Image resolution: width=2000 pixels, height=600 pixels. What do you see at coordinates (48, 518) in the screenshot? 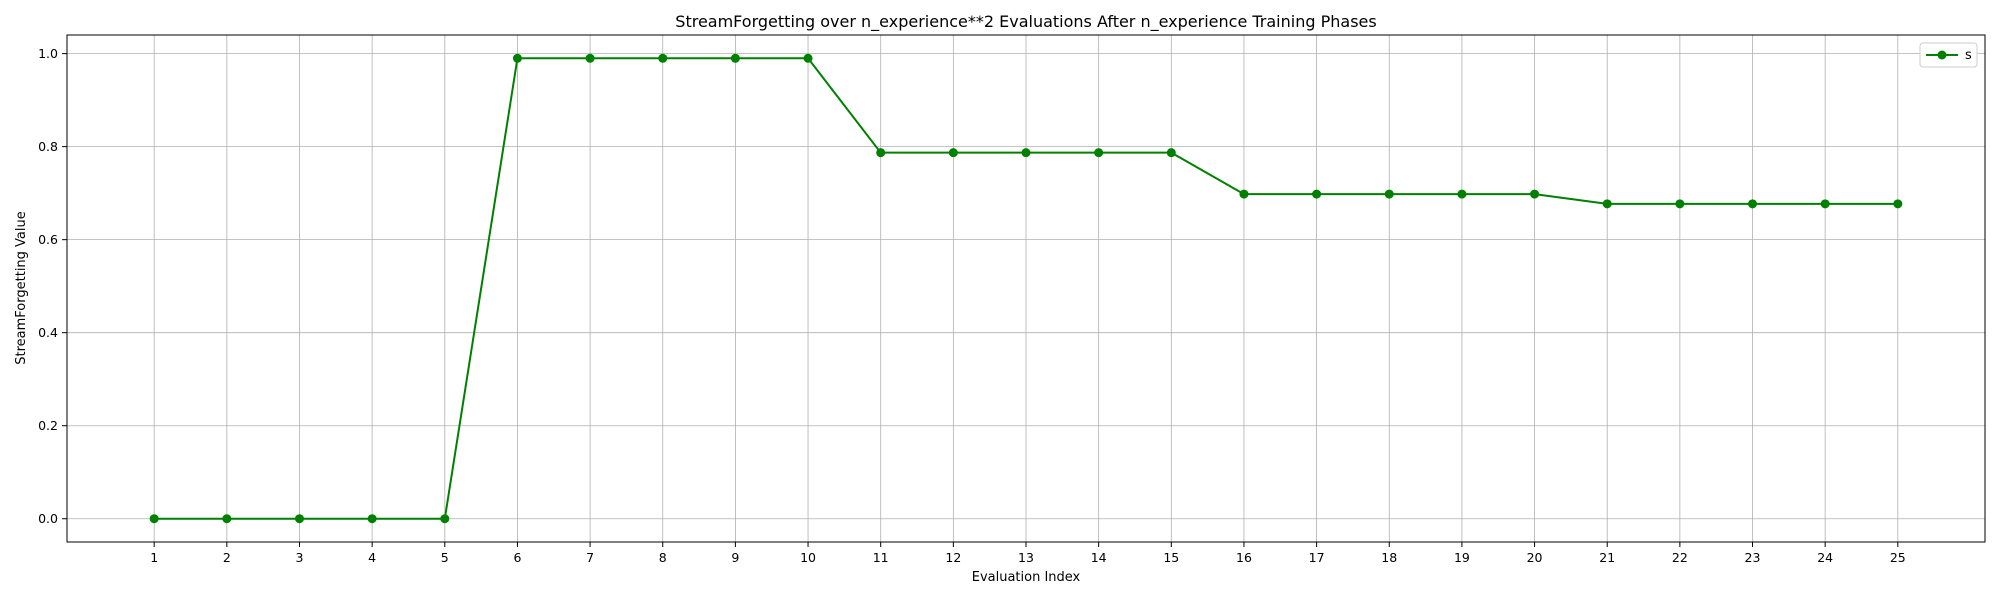
I see `y-tick-label: 0.0` at bounding box center [48, 518].